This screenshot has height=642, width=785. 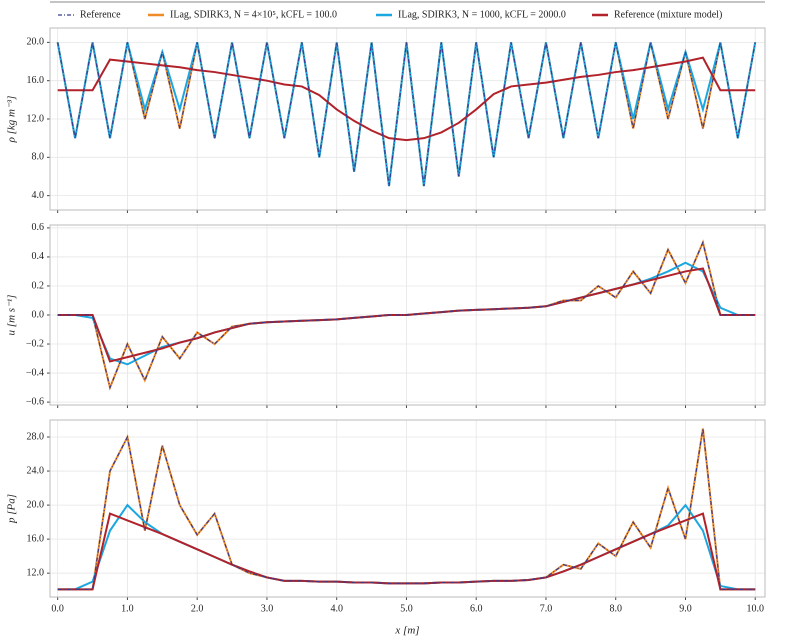 What do you see at coordinates (546, 608) in the screenshot?
I see `x-tick-label: 7.0` at bounding box center [546, 608].